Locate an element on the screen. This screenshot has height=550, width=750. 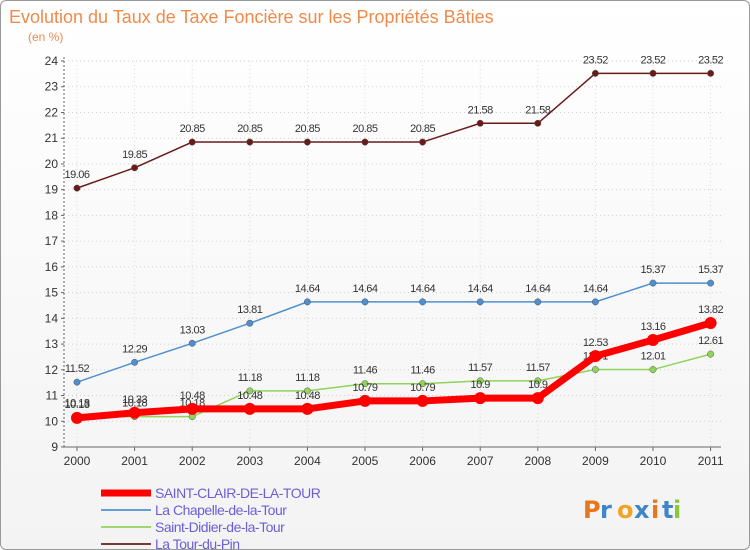
data-label: 10.33 is located at coordinates (134, 400).